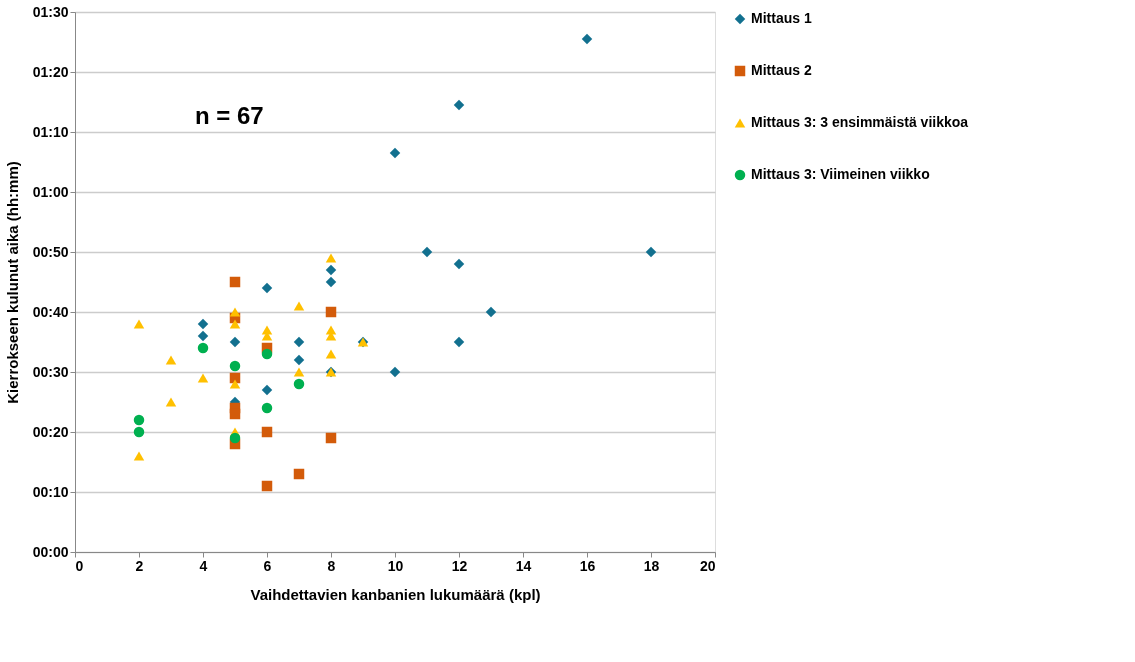  What do you see at coordinates (331, 565) in the screenshot?
I see `x-tick-label: 8` at bounding box center [331, 565].